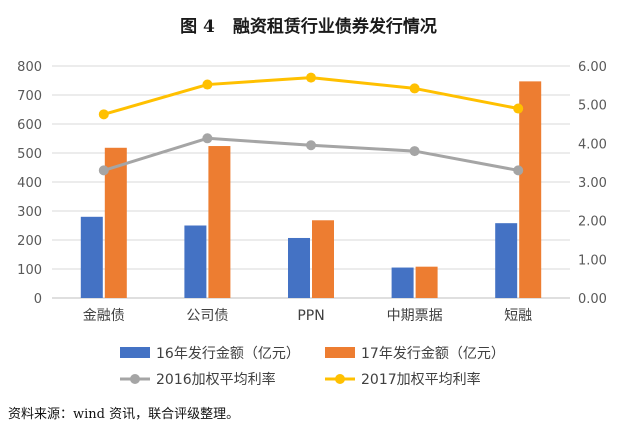 The height and width of the screenshot is (428, 617). What do you see at coordinates (592, 144) in the screenshot?
I see `y-right-tick-label: 4.00` at bounding box center [592, 144].